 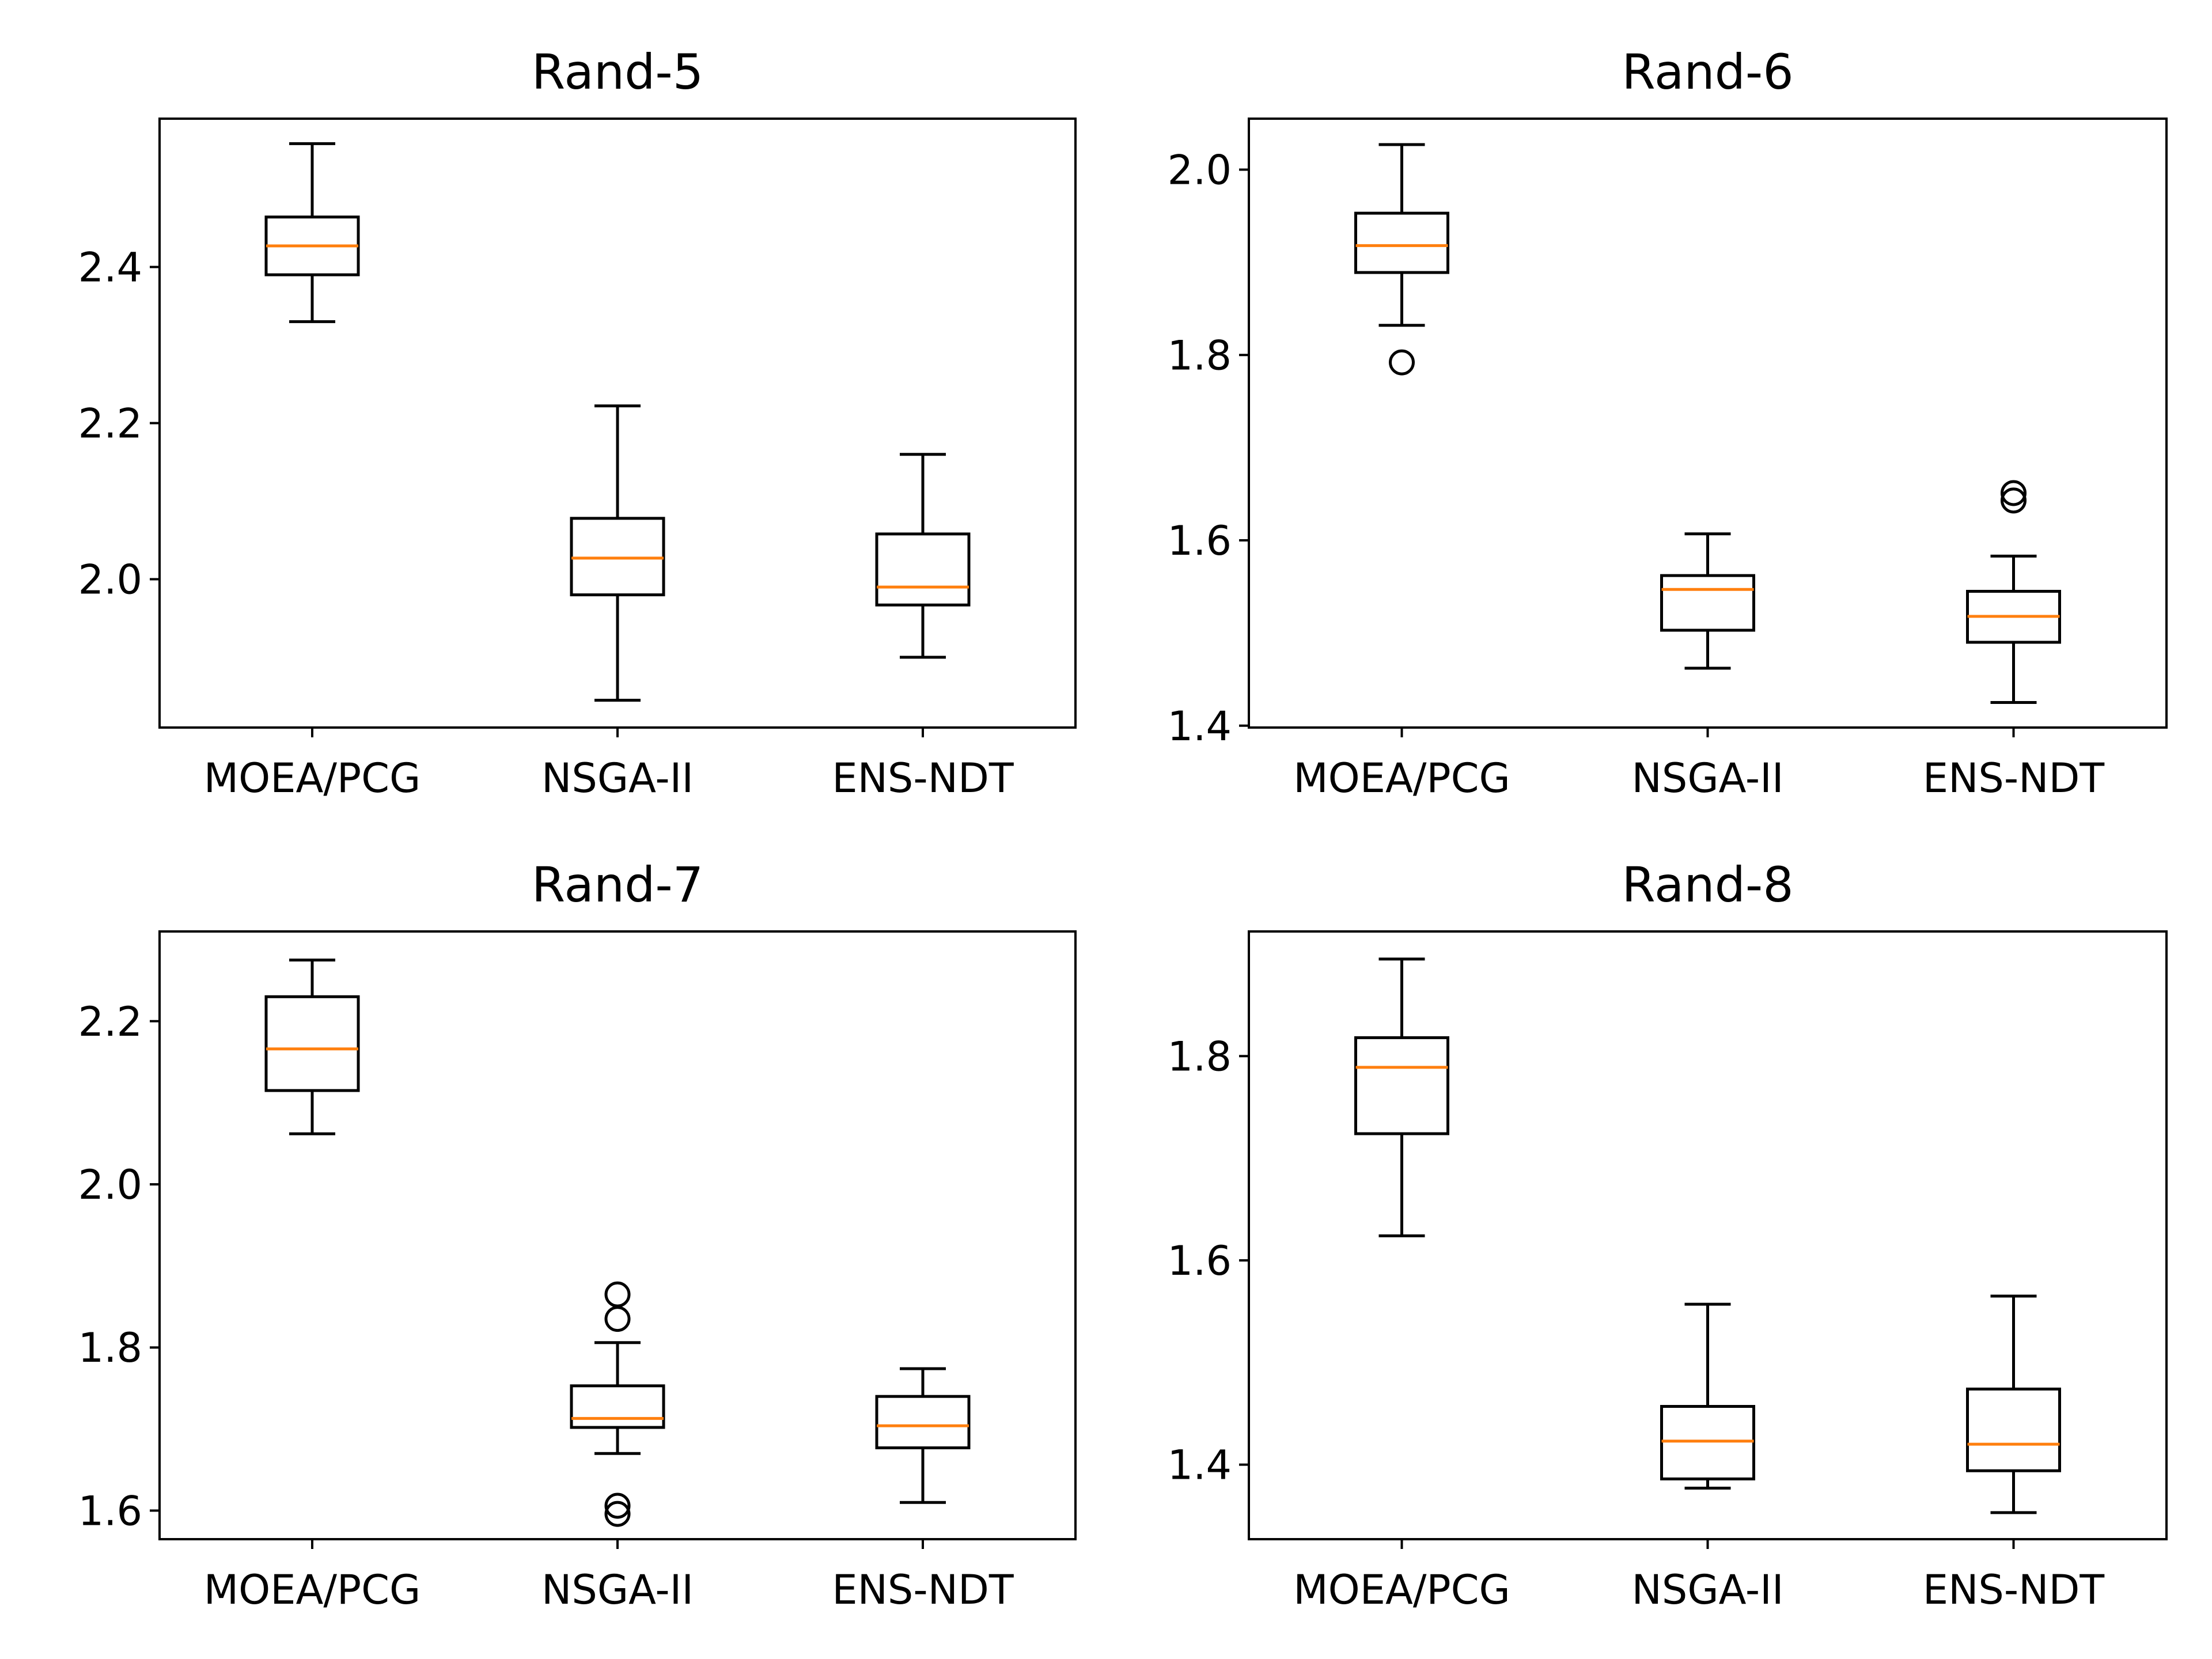 What do you see at coordinates (110, 267) in the screenshot?
I see `y-tick-label: 2.4` at bounding box center [110, 267].